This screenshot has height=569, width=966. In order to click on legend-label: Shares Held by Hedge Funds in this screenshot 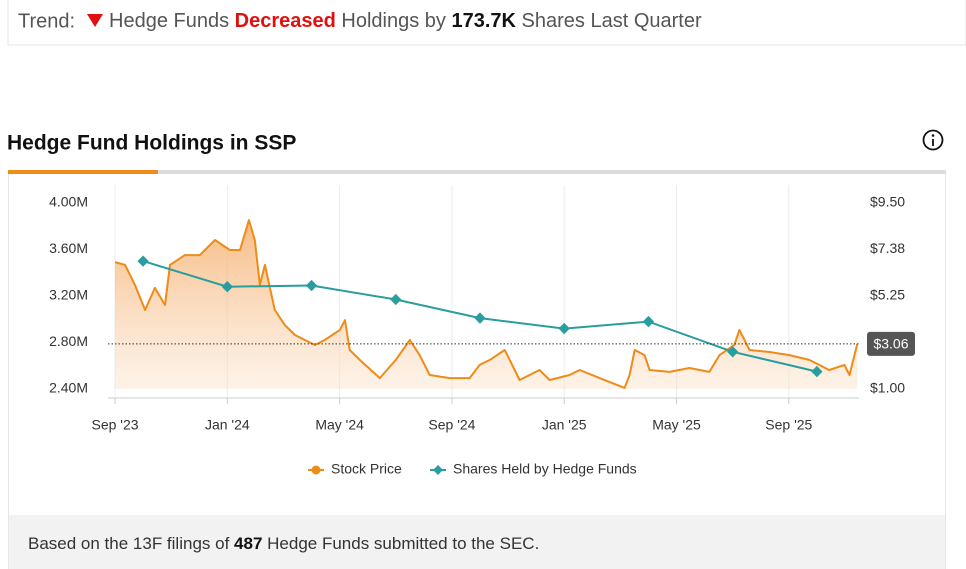, I will do `click(545, 469)`.